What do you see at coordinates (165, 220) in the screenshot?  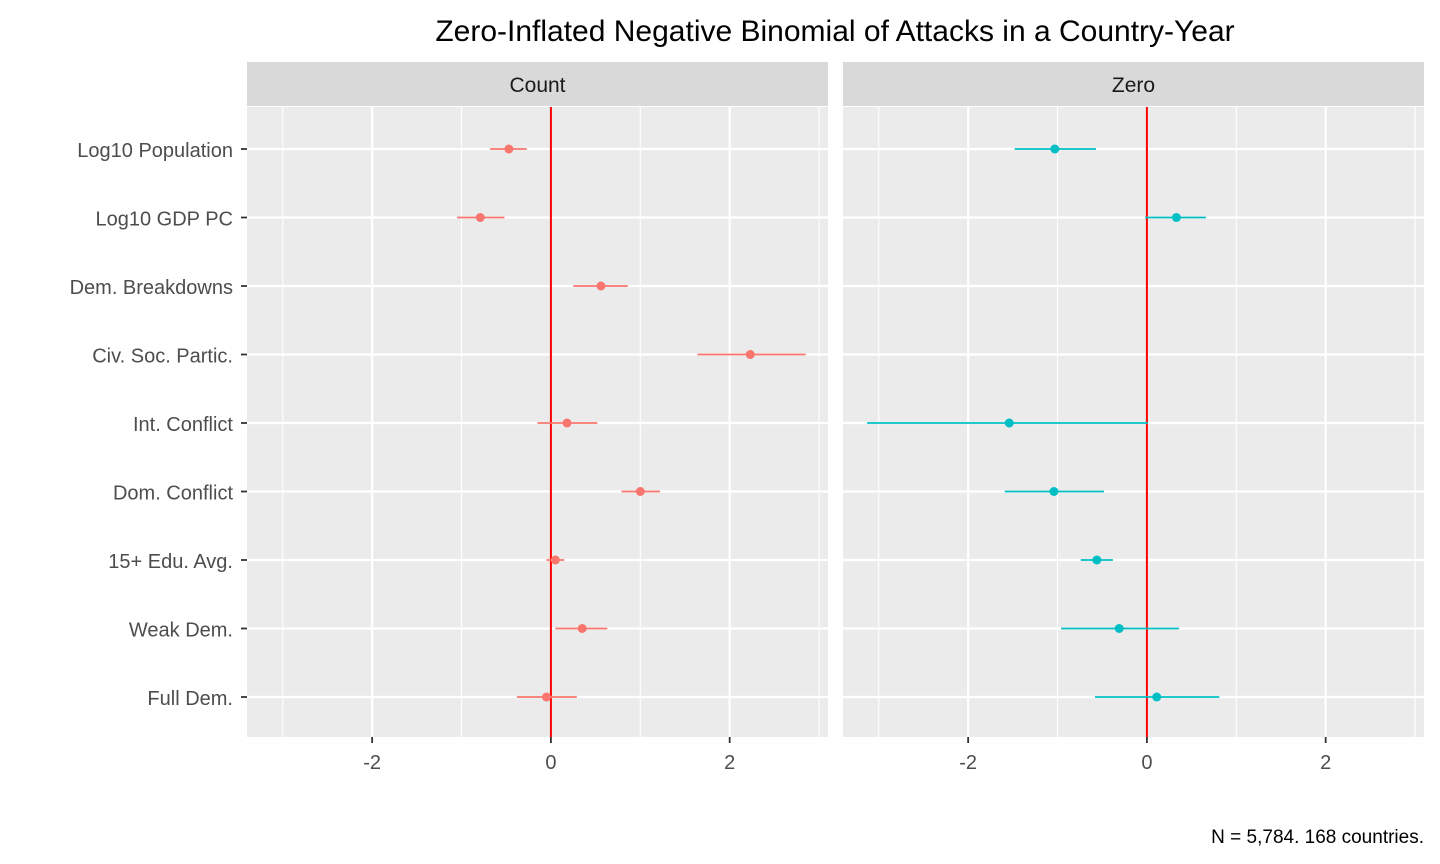 I see `y-tick-label: Log10 GDP PC` at bounding box center [165, 220].